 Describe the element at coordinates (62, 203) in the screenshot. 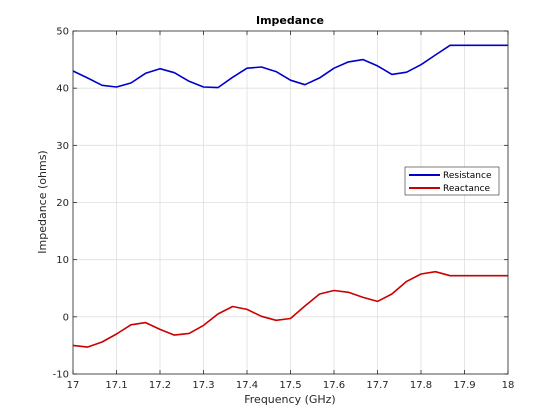

I see `y-tick-label: 20` at that location.